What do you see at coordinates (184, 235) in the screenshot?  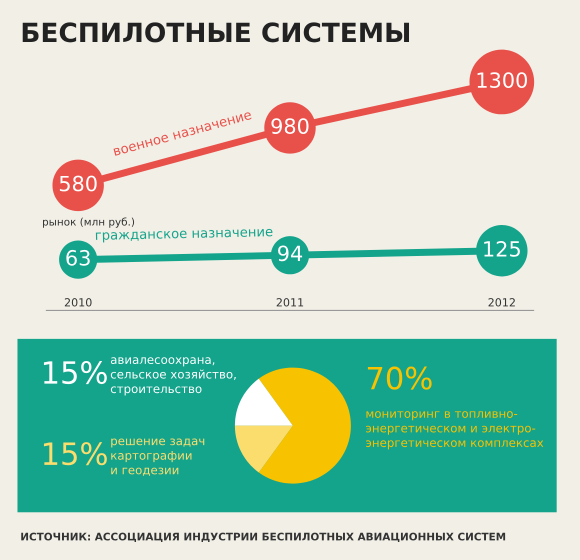 I see `series-label: гражданское назначение` at bounding box center [184, 235].